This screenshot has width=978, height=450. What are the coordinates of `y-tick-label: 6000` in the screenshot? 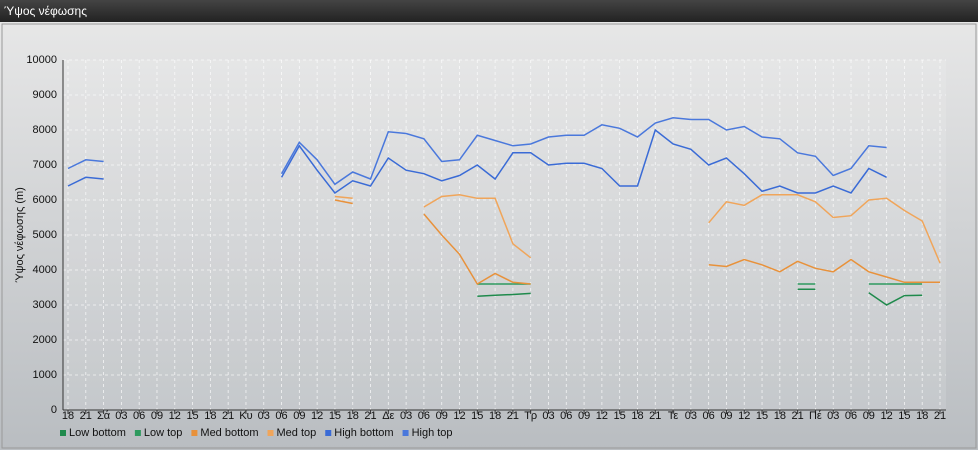 It's located at (45, 200).